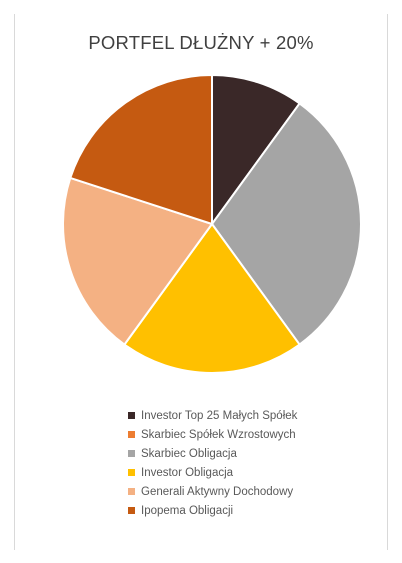  I want to click on legend-label: Skarbiec Spółek Wzrostowych, so click(218, 434).